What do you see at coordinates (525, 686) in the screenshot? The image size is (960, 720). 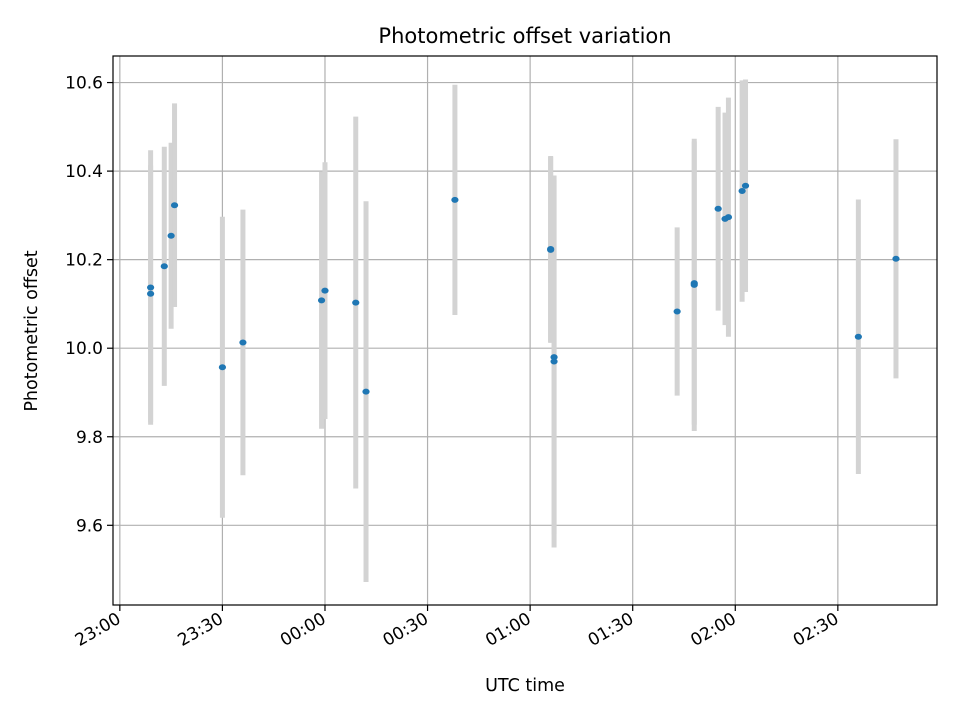 I see `x-axis-label: UTC time` at bounding box center [525, 686].